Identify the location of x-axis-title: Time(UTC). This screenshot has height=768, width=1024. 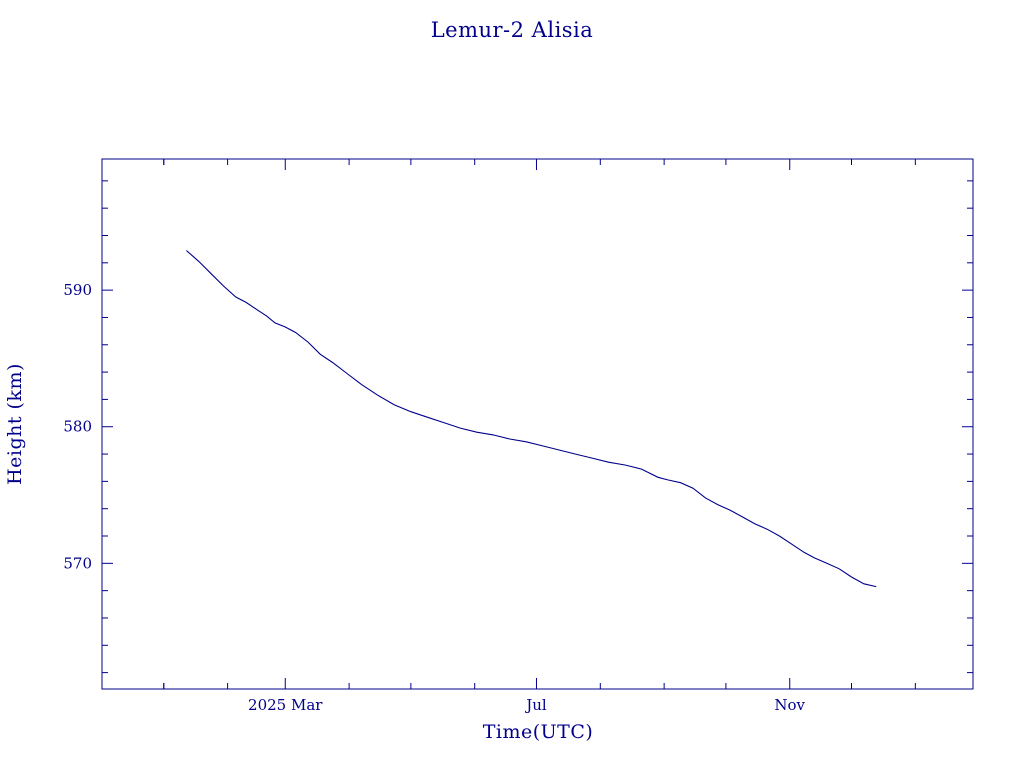
(538, 732).